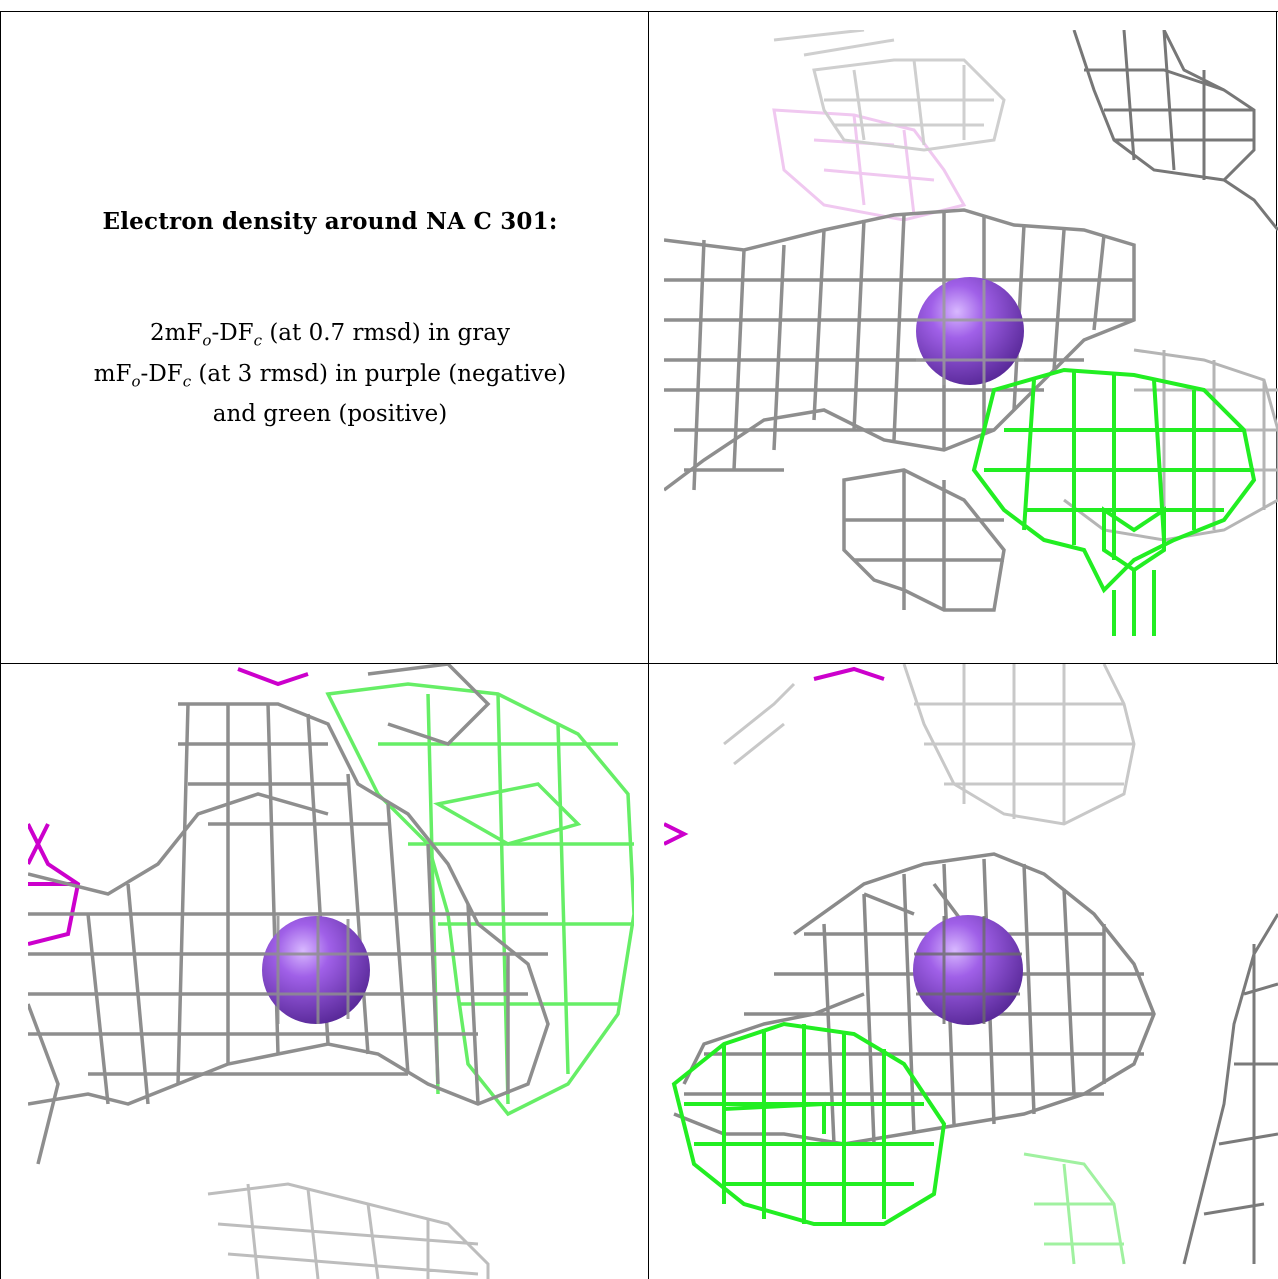 Image resolution: width=1278 pixels, height=1279 pixels. I want to click on mesh-2fofc-right, so click(1230, 1089).